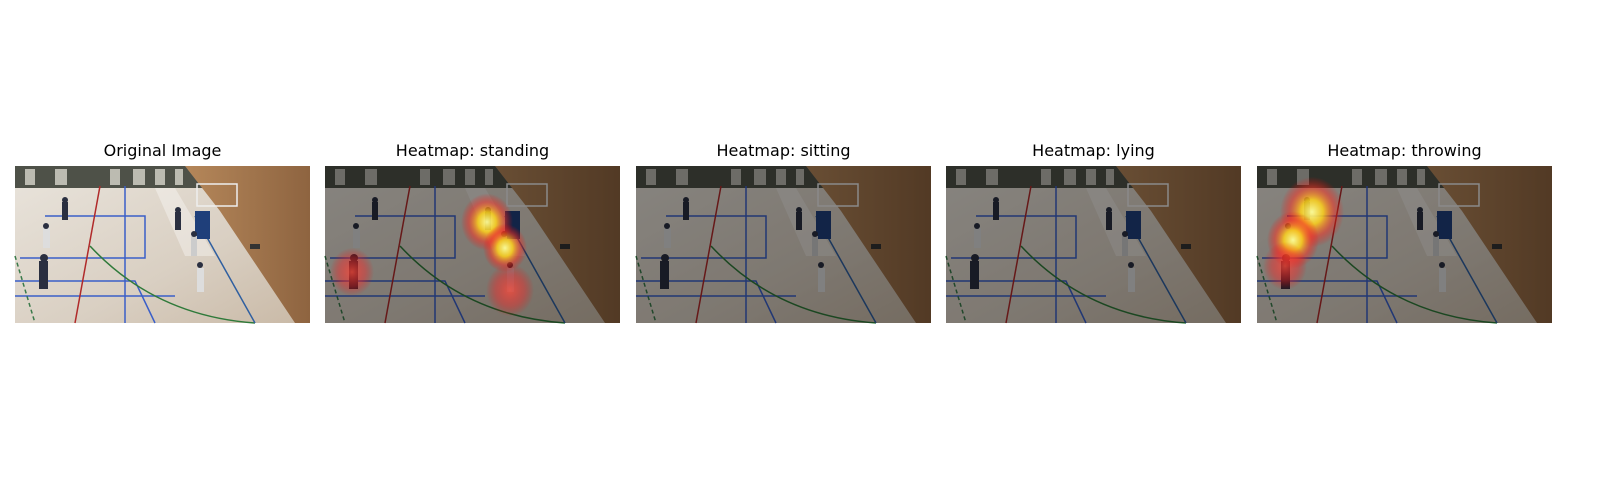  What do you see at coordinates (1404, 150) in the screenshot?
I see `panel-title: Heatmap: throwing` at bounding box center [1404, 150].